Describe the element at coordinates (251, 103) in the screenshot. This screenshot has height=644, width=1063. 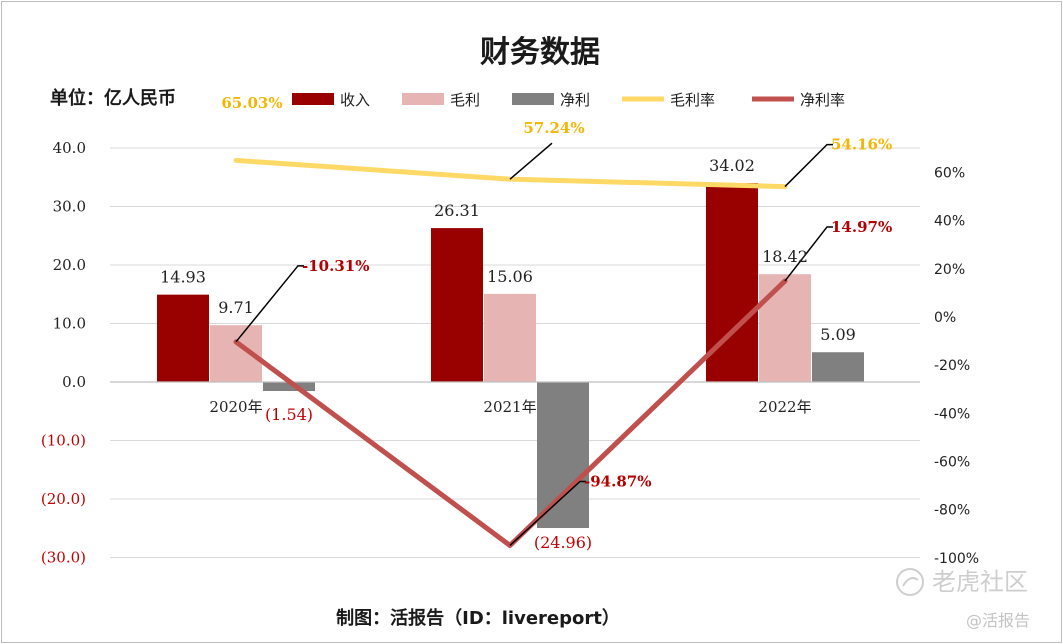
I see `line-data-label: 65.03%` at that location.